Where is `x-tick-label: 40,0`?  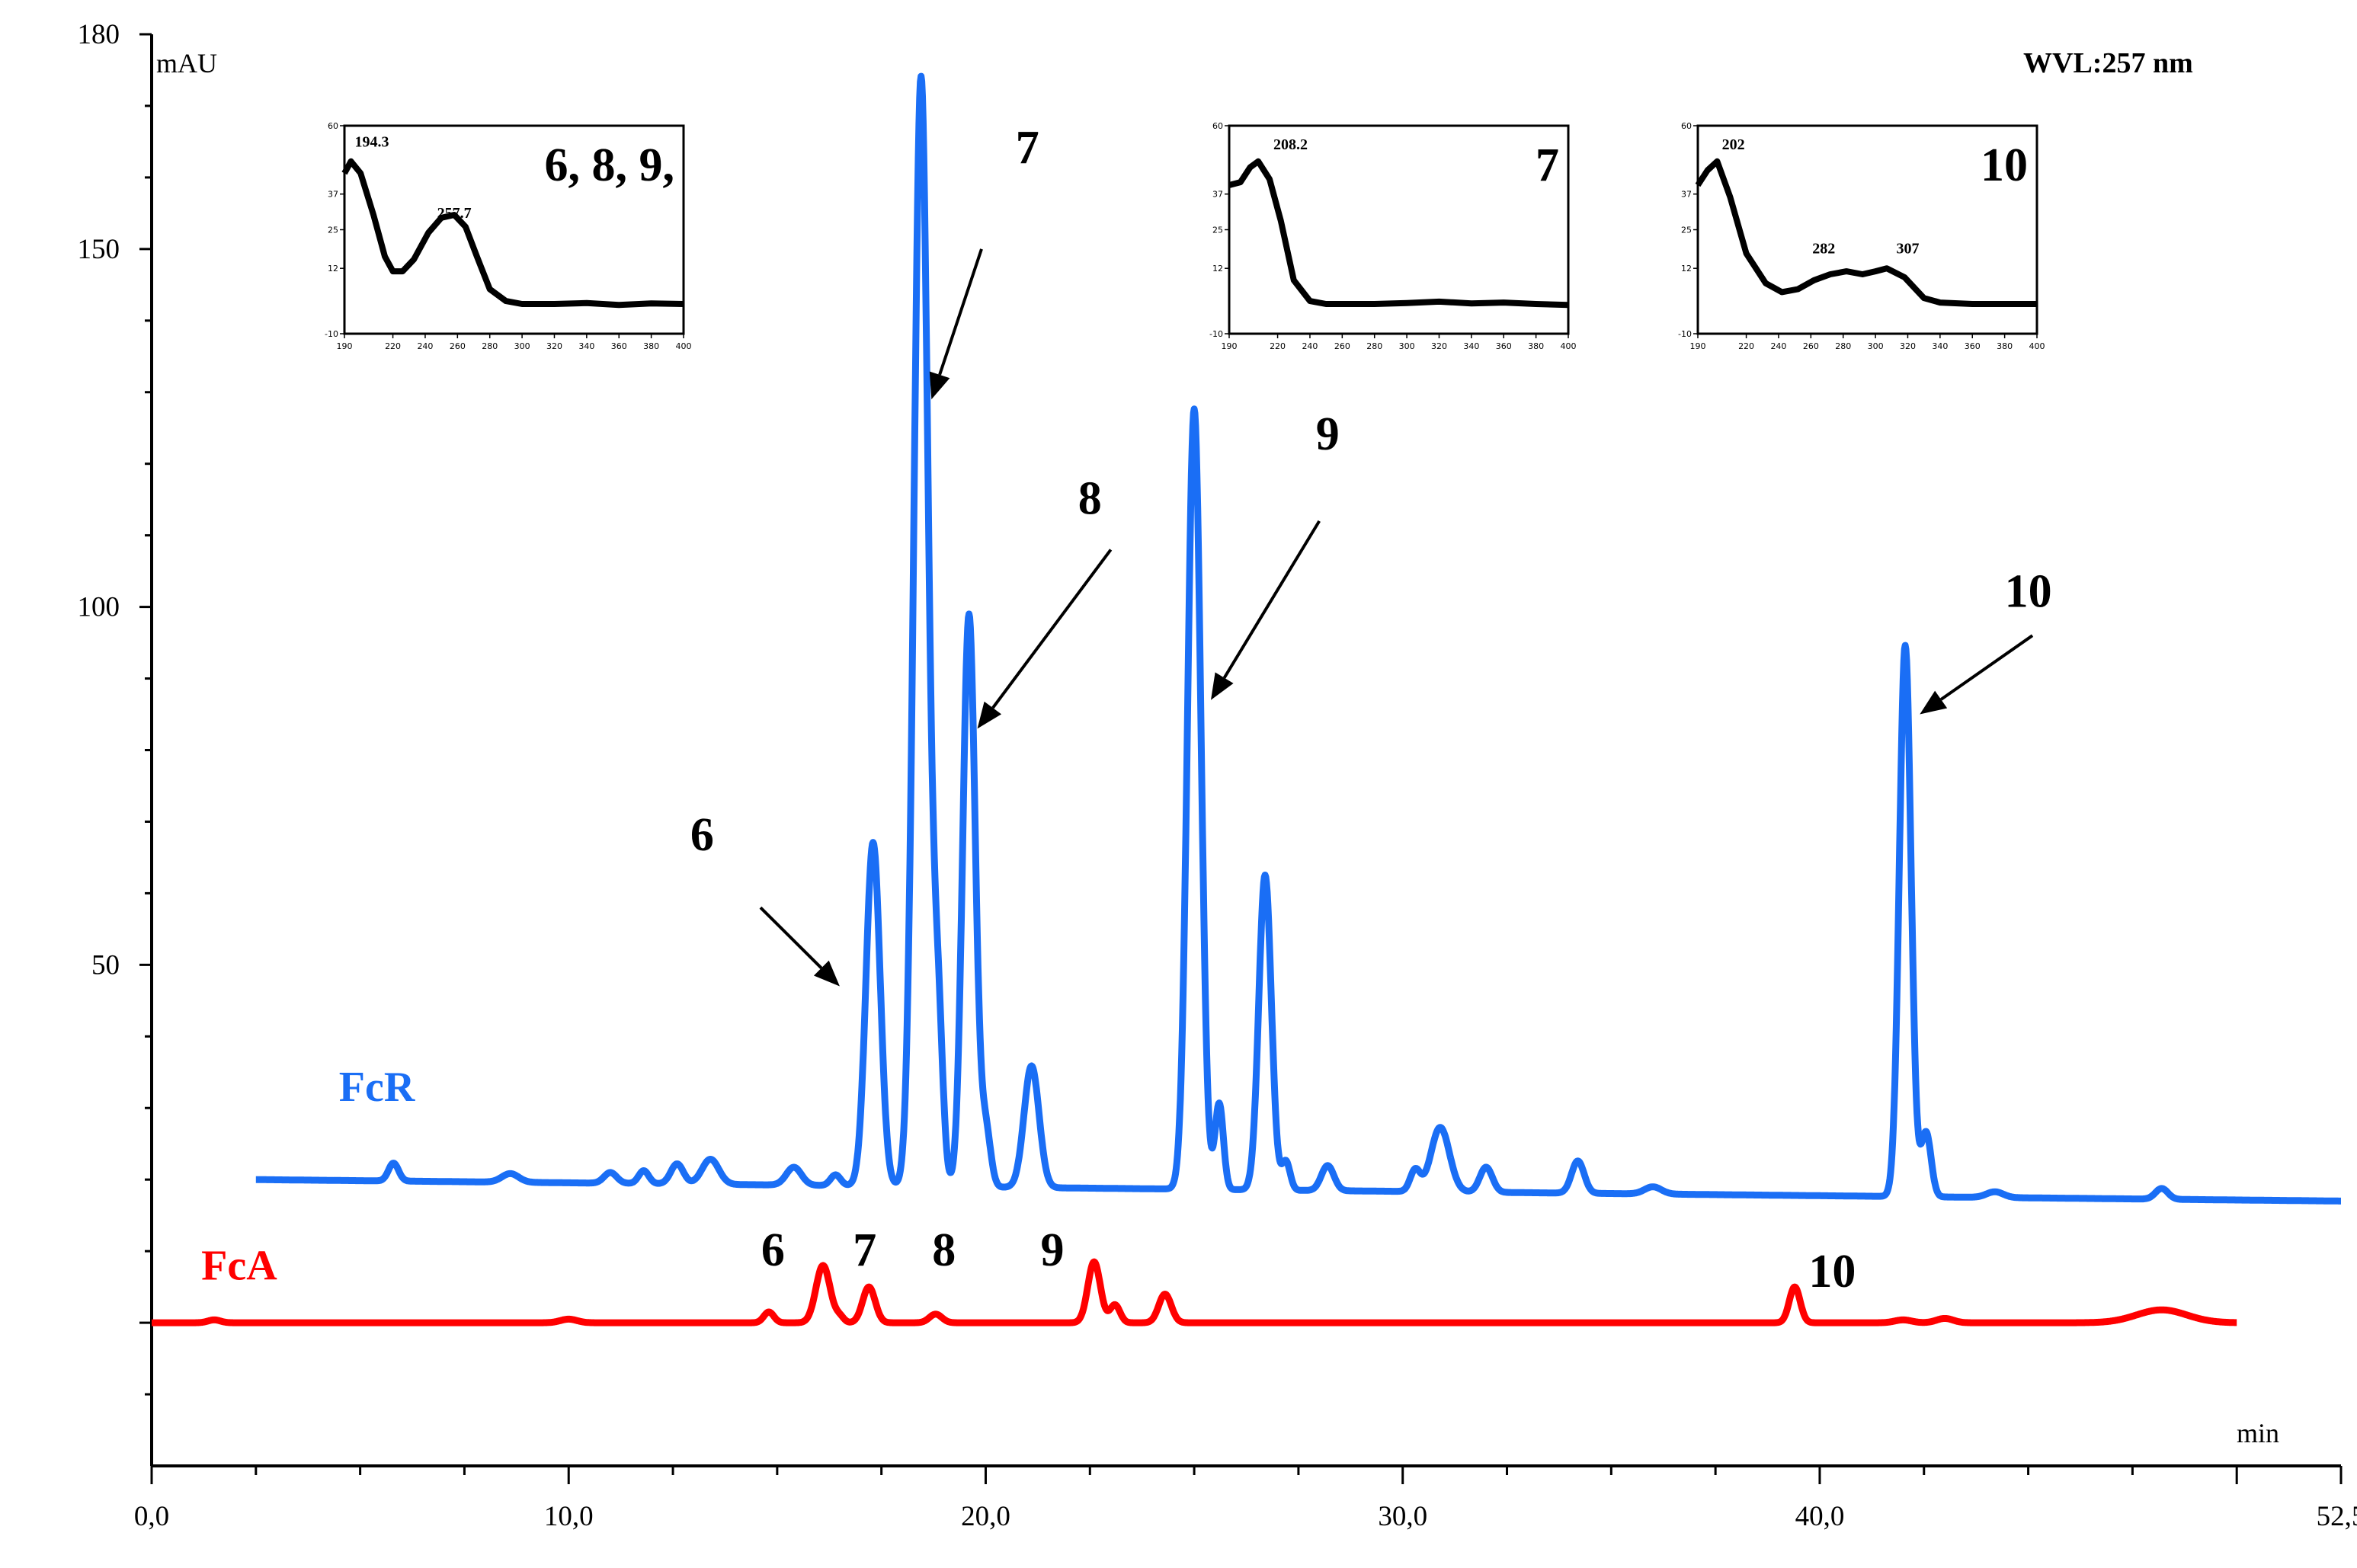 x-tick-label: 40,0 is located at coordinates (1820, 1516).